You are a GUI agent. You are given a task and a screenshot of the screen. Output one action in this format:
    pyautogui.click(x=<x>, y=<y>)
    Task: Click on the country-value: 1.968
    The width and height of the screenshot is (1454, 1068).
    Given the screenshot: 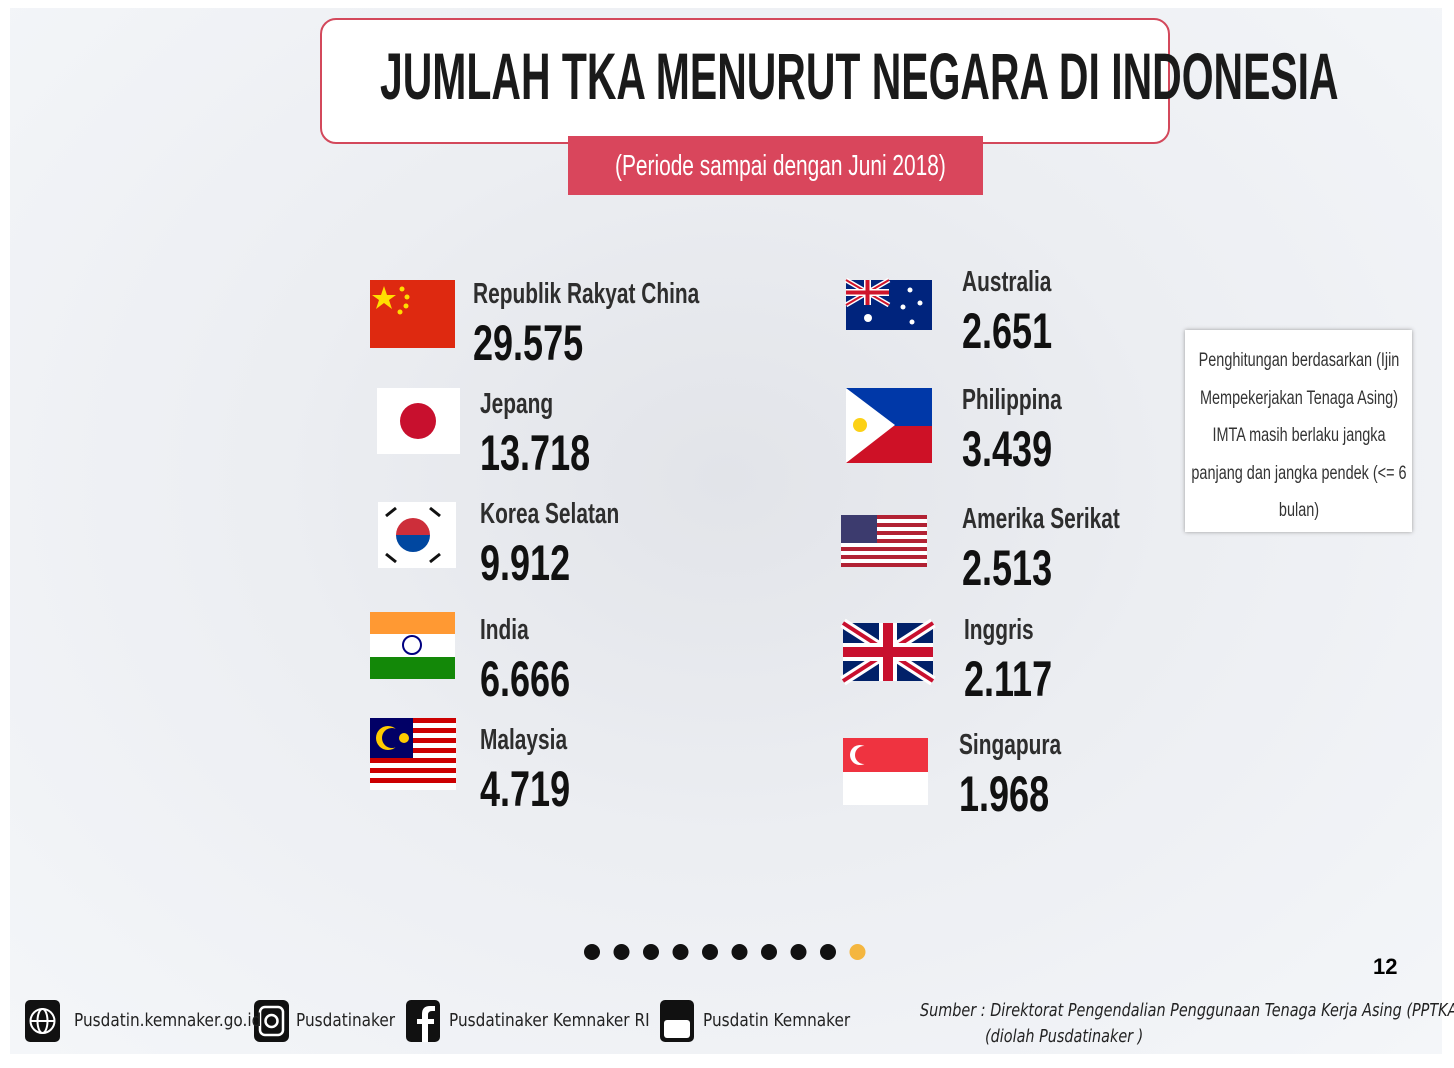 What is the action you would take?
    pyautogui.click(x=1004, y=794)
    